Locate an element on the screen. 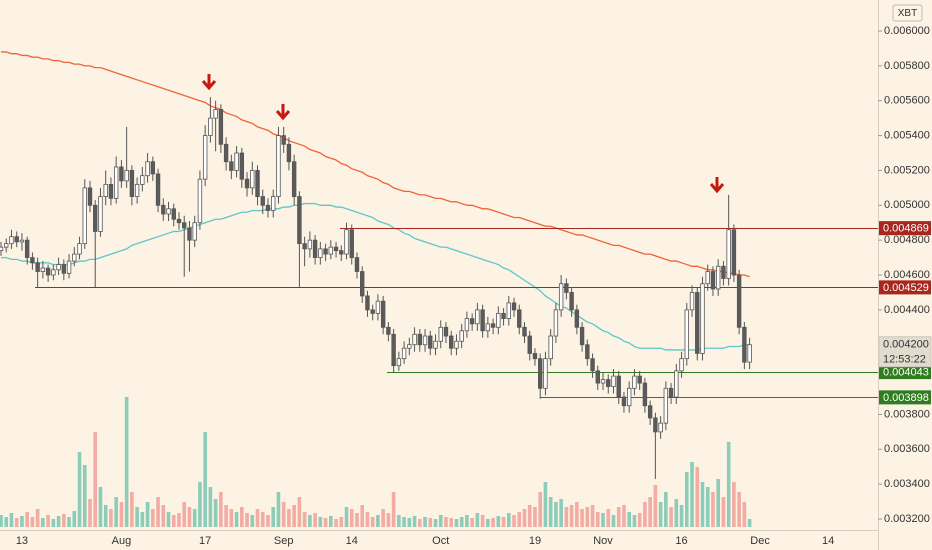 The height and width of the screenshot is (550, 932). level-label: 0.004529 is located at coordinates (906, 288).